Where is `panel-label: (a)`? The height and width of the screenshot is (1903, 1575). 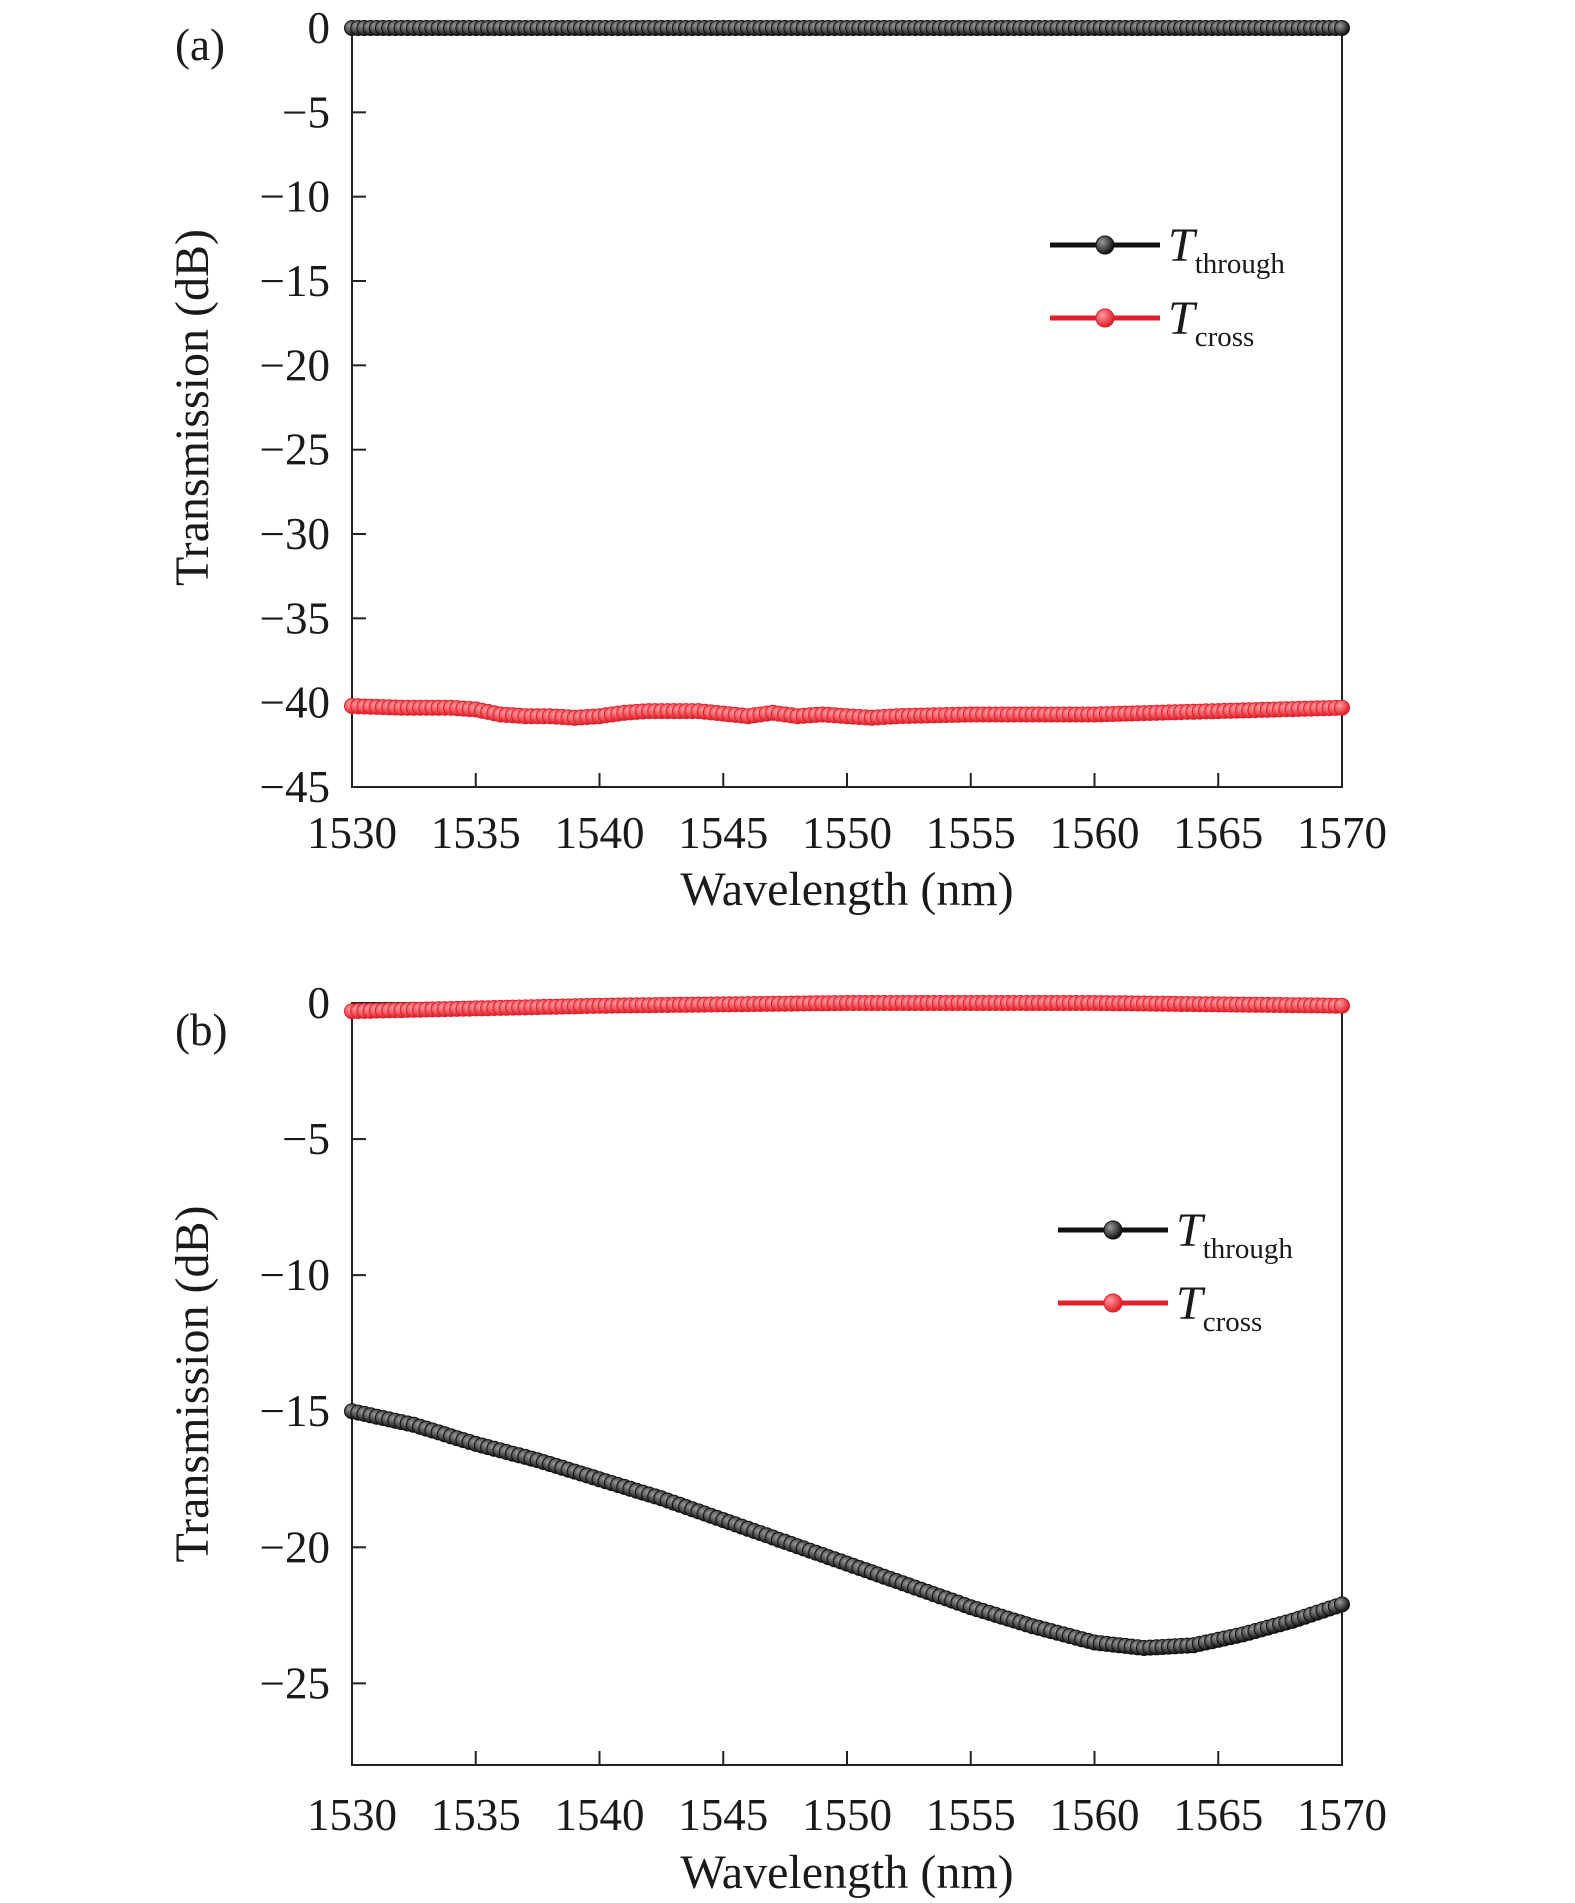
panel-label: (a) is located at coordinates (200, 45).